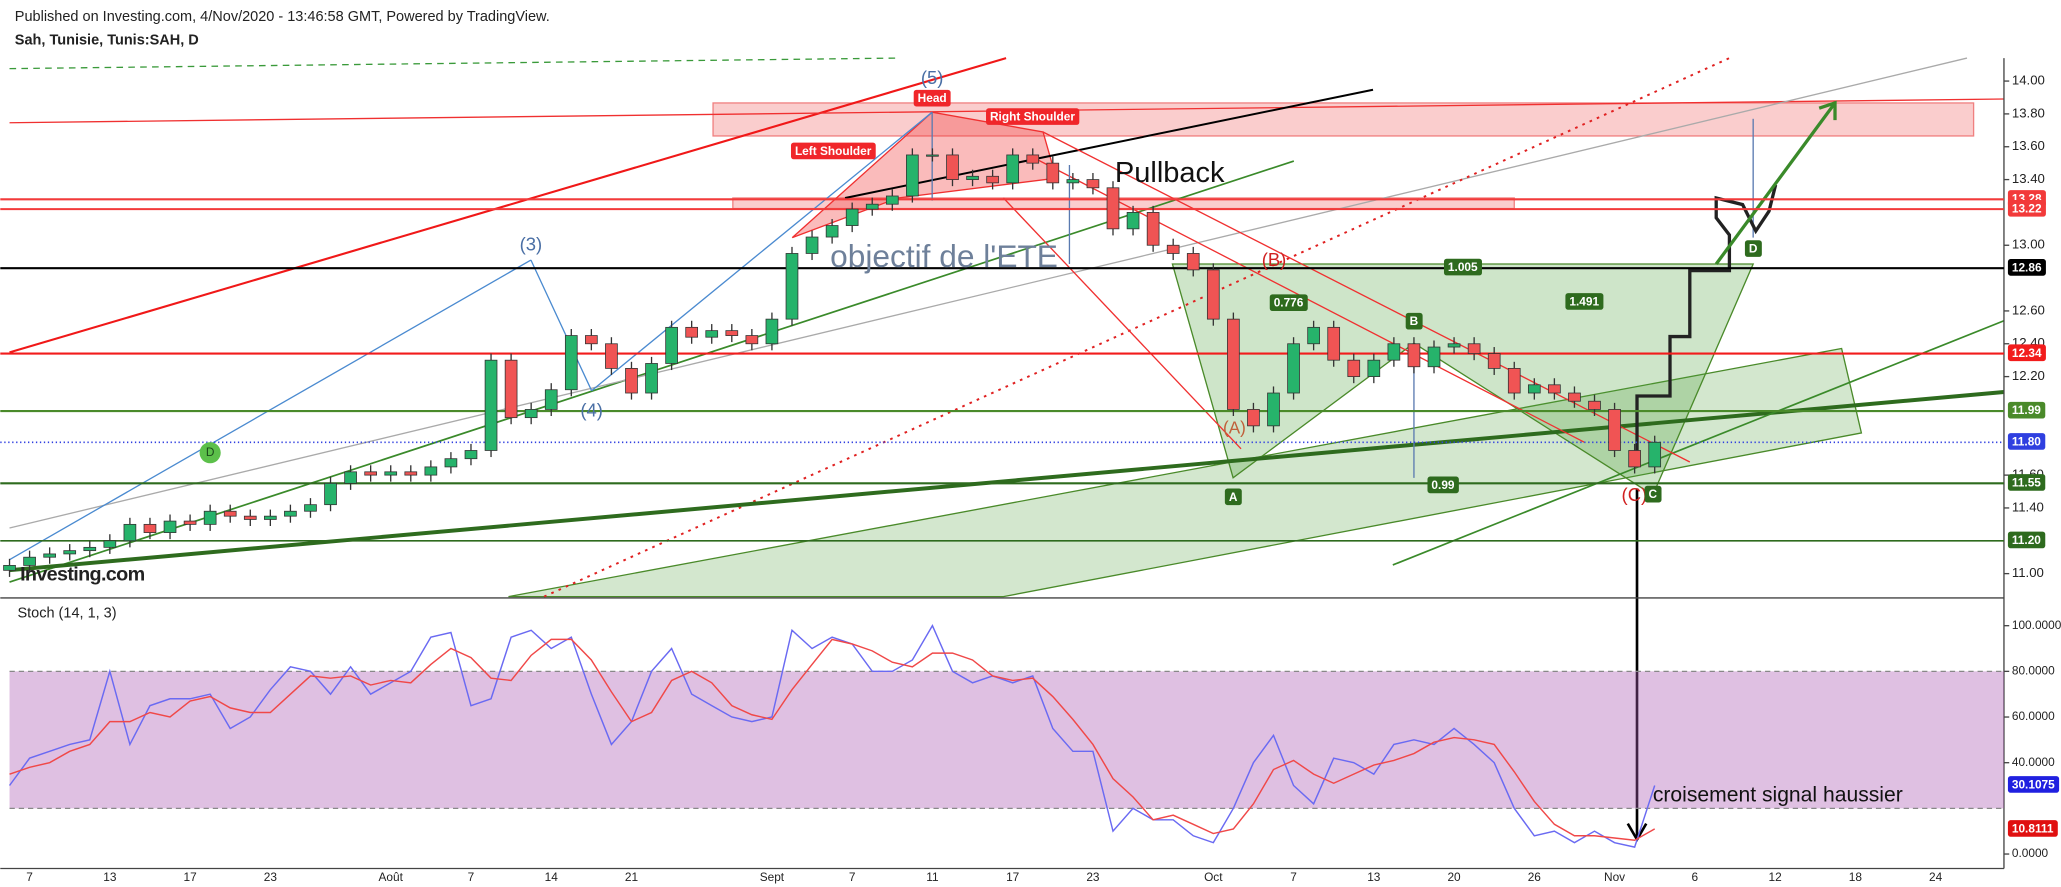 The image size is (2061, 887). Describe the element at coordinates (2028, 244) in the screenshot. I see `y-tick-label: 13.00` at that location.